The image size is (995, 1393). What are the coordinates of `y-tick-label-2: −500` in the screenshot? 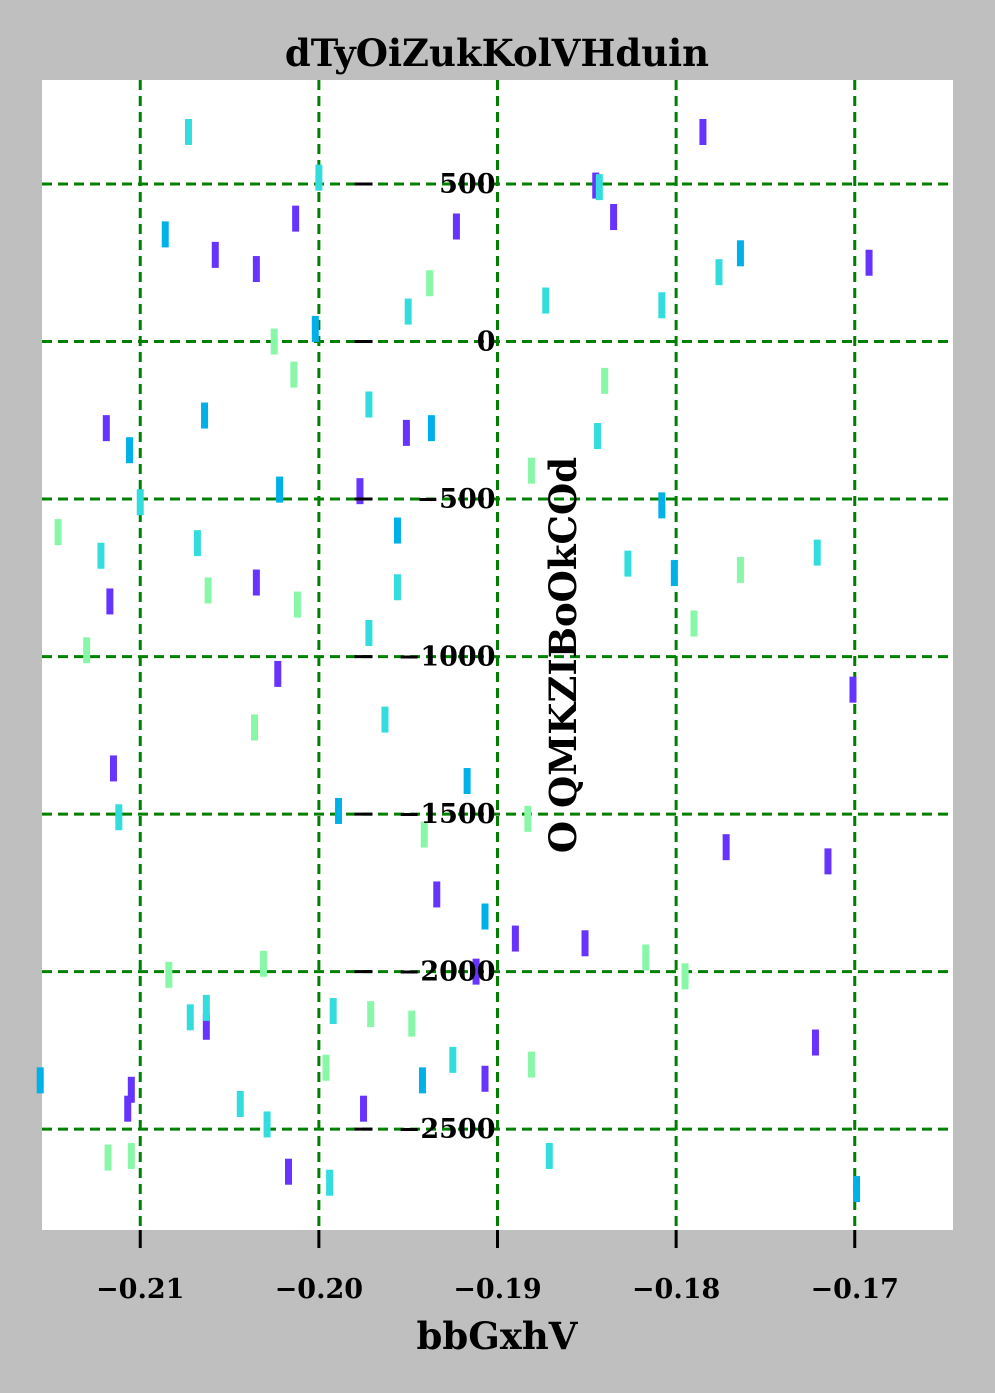 It's located at (456, 499).